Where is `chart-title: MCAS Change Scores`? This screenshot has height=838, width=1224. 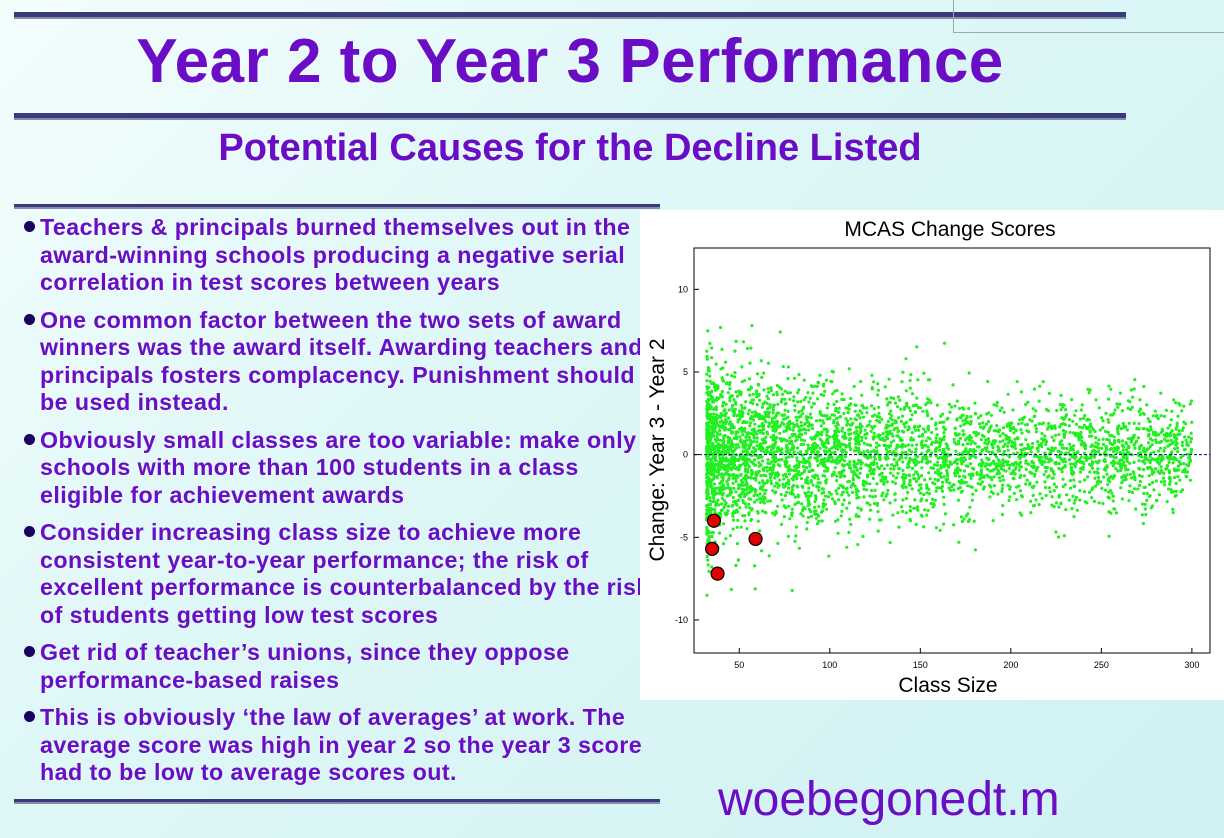
chart-title: MCAS Change Scores is located at coordinates (949, 229).